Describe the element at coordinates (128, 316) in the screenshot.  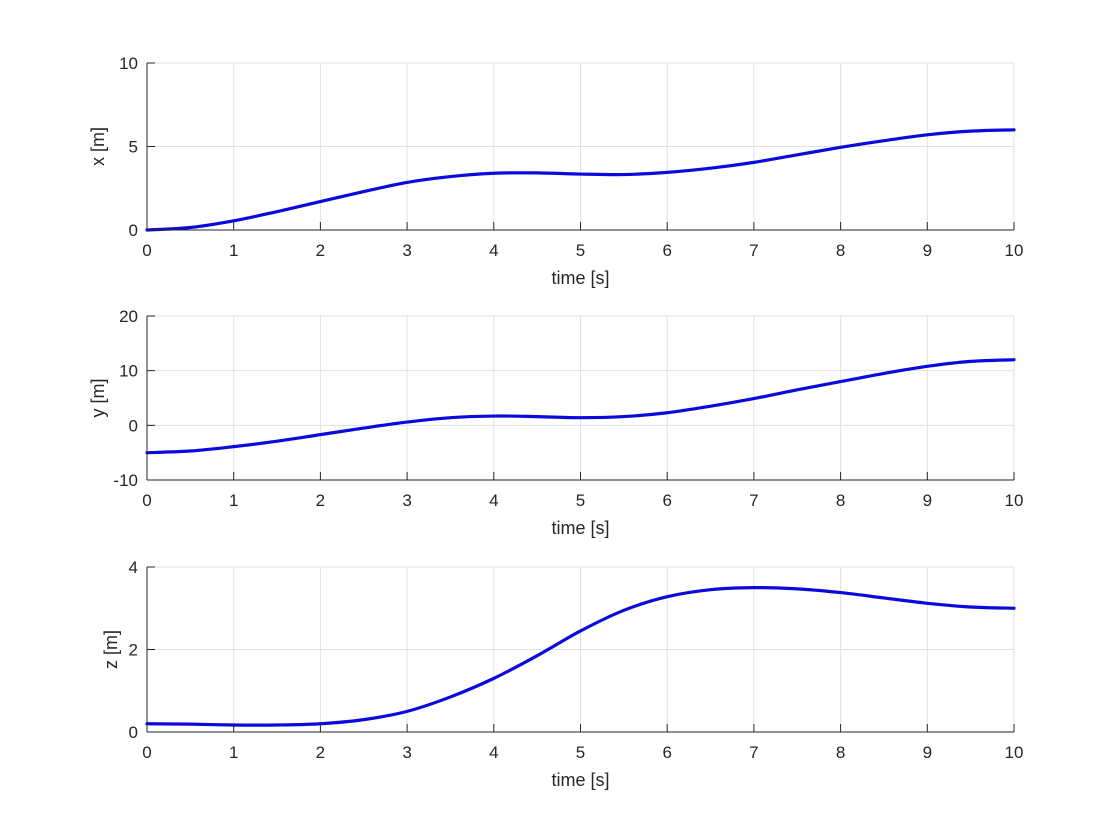
I see `y-tick-label: 20` at that location.